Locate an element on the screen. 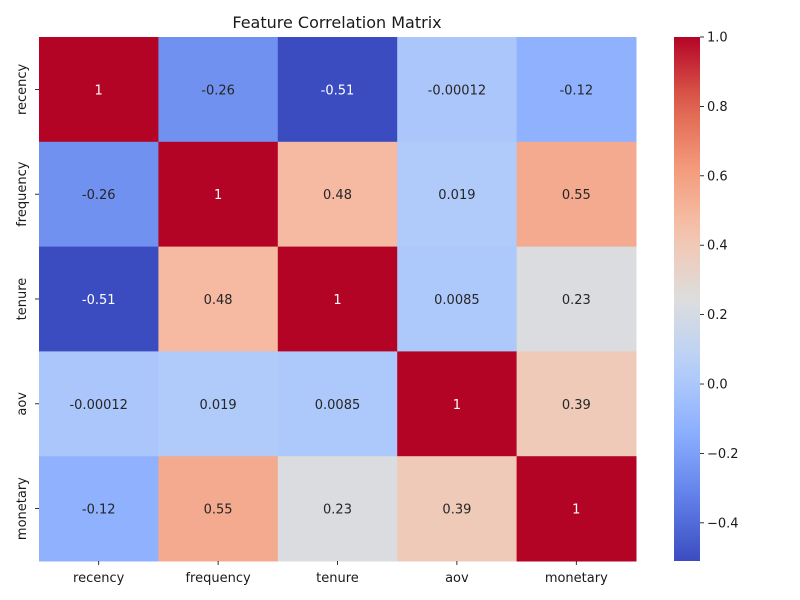 The height and width of the screenshot is (600, 800). heatmap-cell-recency-recency is located at coordinates (99, 90).